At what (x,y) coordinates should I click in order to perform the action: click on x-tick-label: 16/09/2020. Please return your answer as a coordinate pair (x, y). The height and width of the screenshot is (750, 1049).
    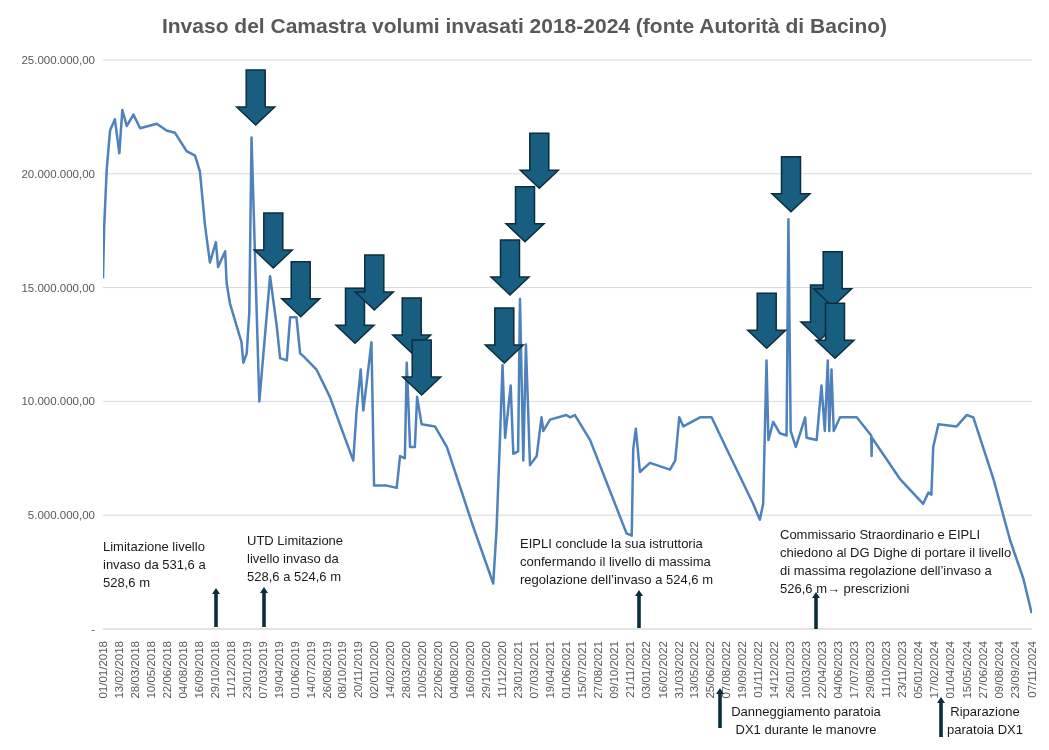
    Looking at the image, I should click on (470, 670).